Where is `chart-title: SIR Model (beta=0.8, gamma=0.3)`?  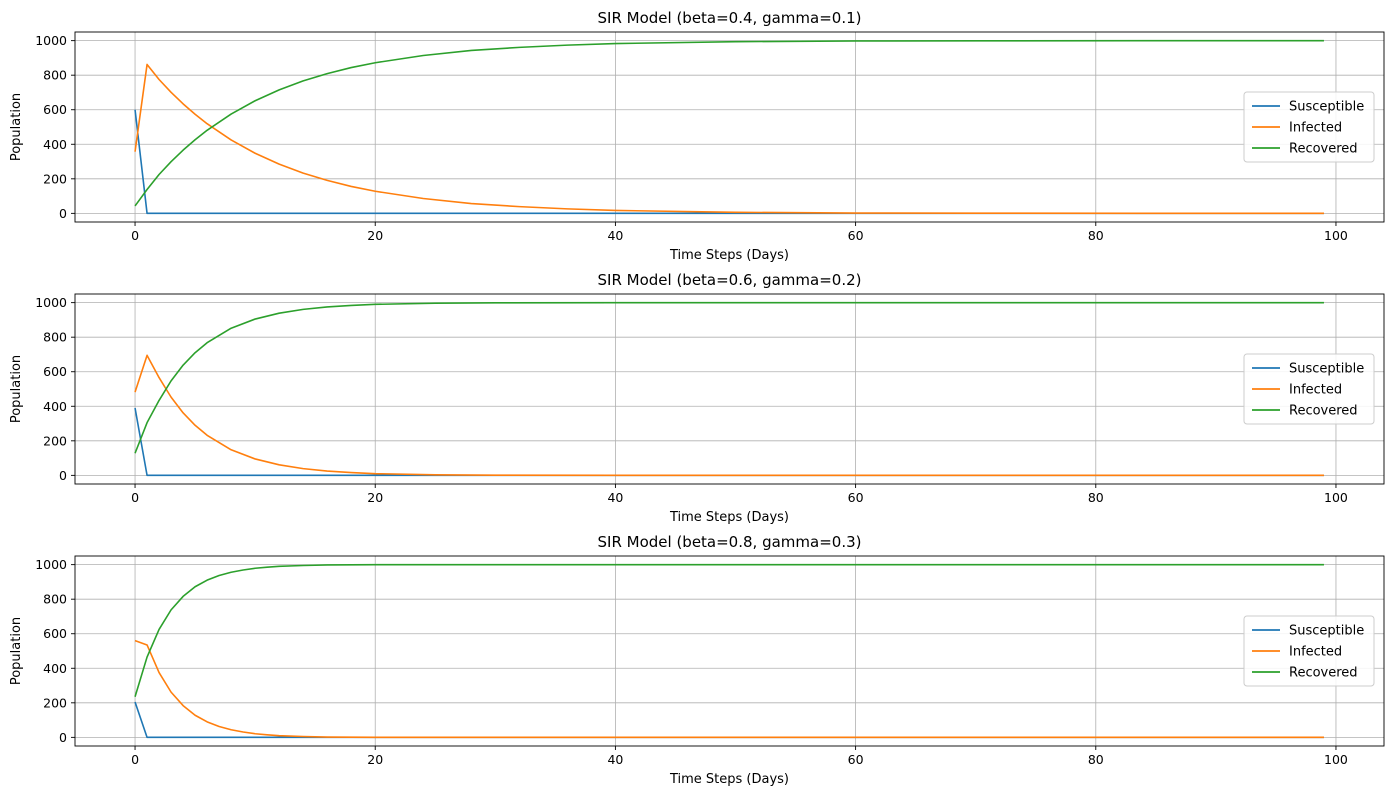
chart-title: SIR Model (beta=0.8, gamma=0.3) is located at coordinates (730, 542).